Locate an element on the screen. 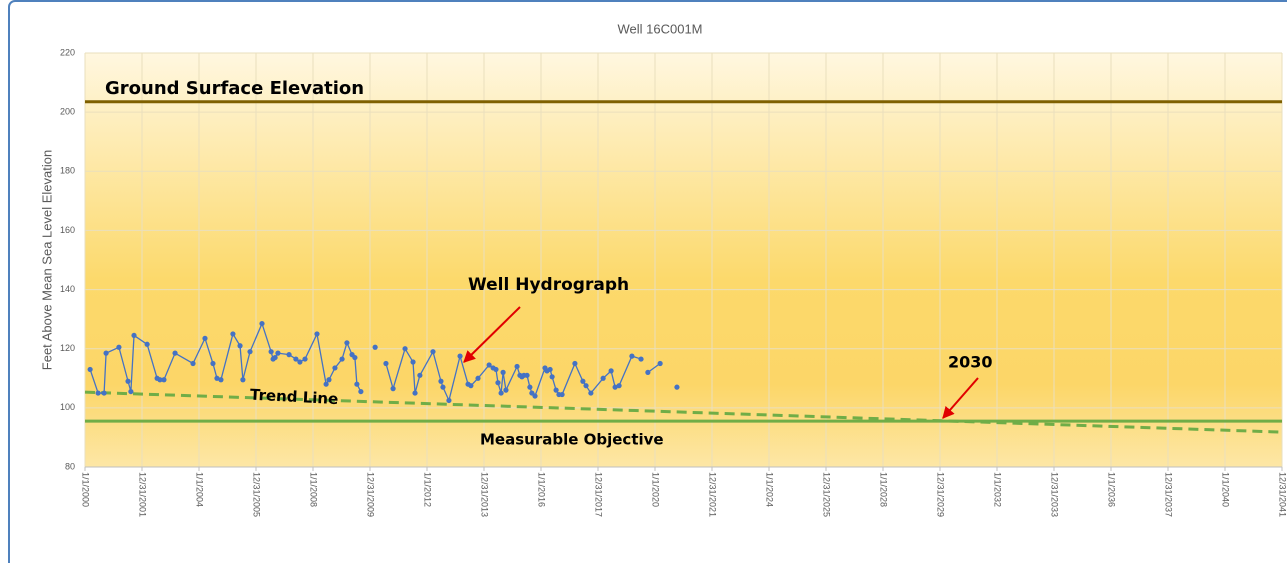 The image size is (1287, 563). x-tick-label: 1/1/2012 is located at coordinates (428, 489).